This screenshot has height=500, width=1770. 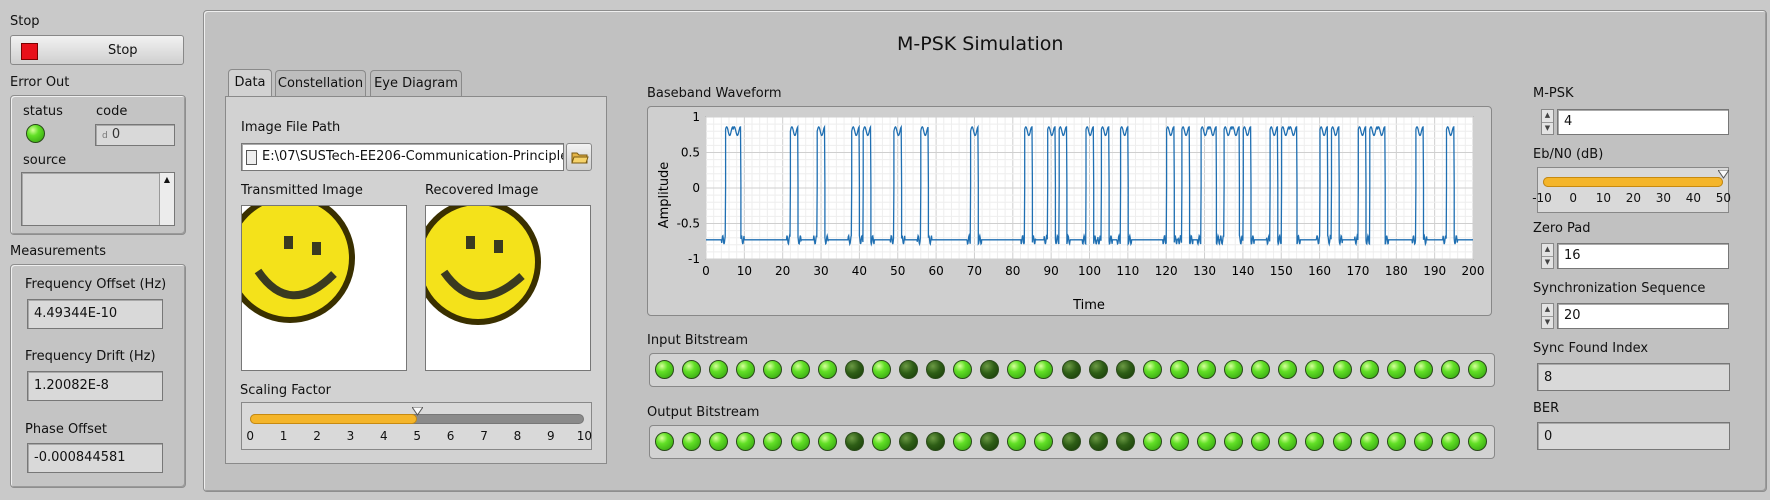 I want to click on slider-tick-label: 9, so click(x=551, y=436).